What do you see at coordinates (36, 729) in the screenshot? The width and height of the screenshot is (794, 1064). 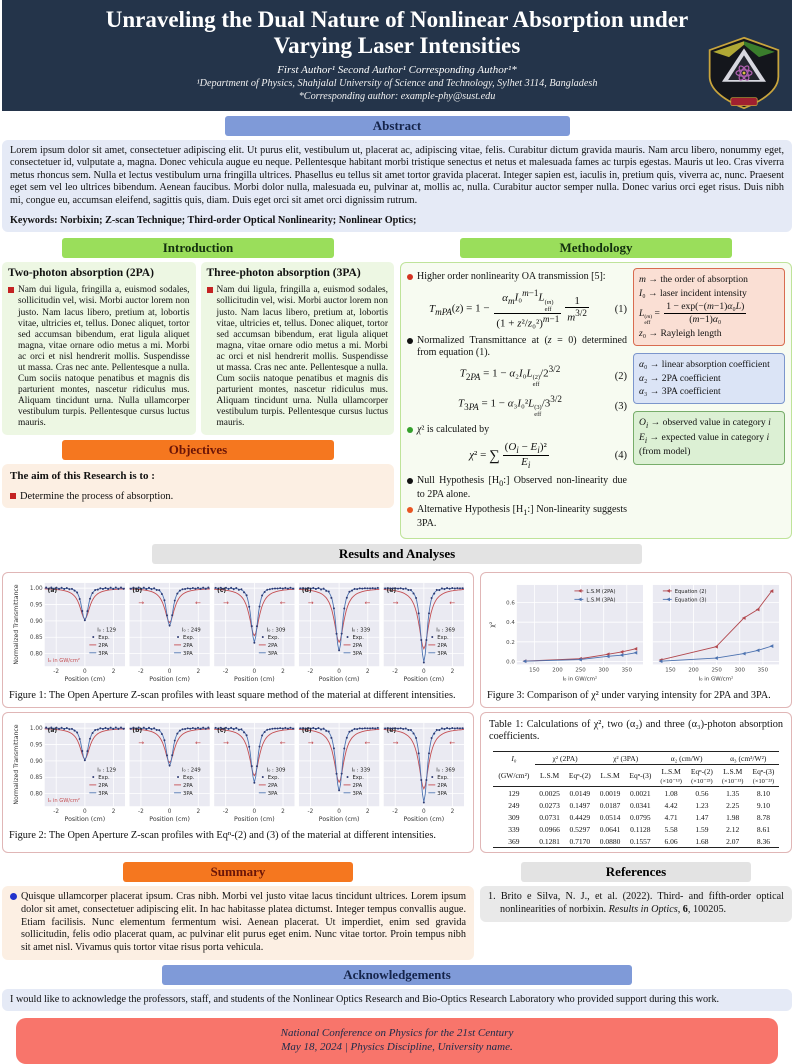 I see `svg-text: 1.00` at bounding box center [36, 729].